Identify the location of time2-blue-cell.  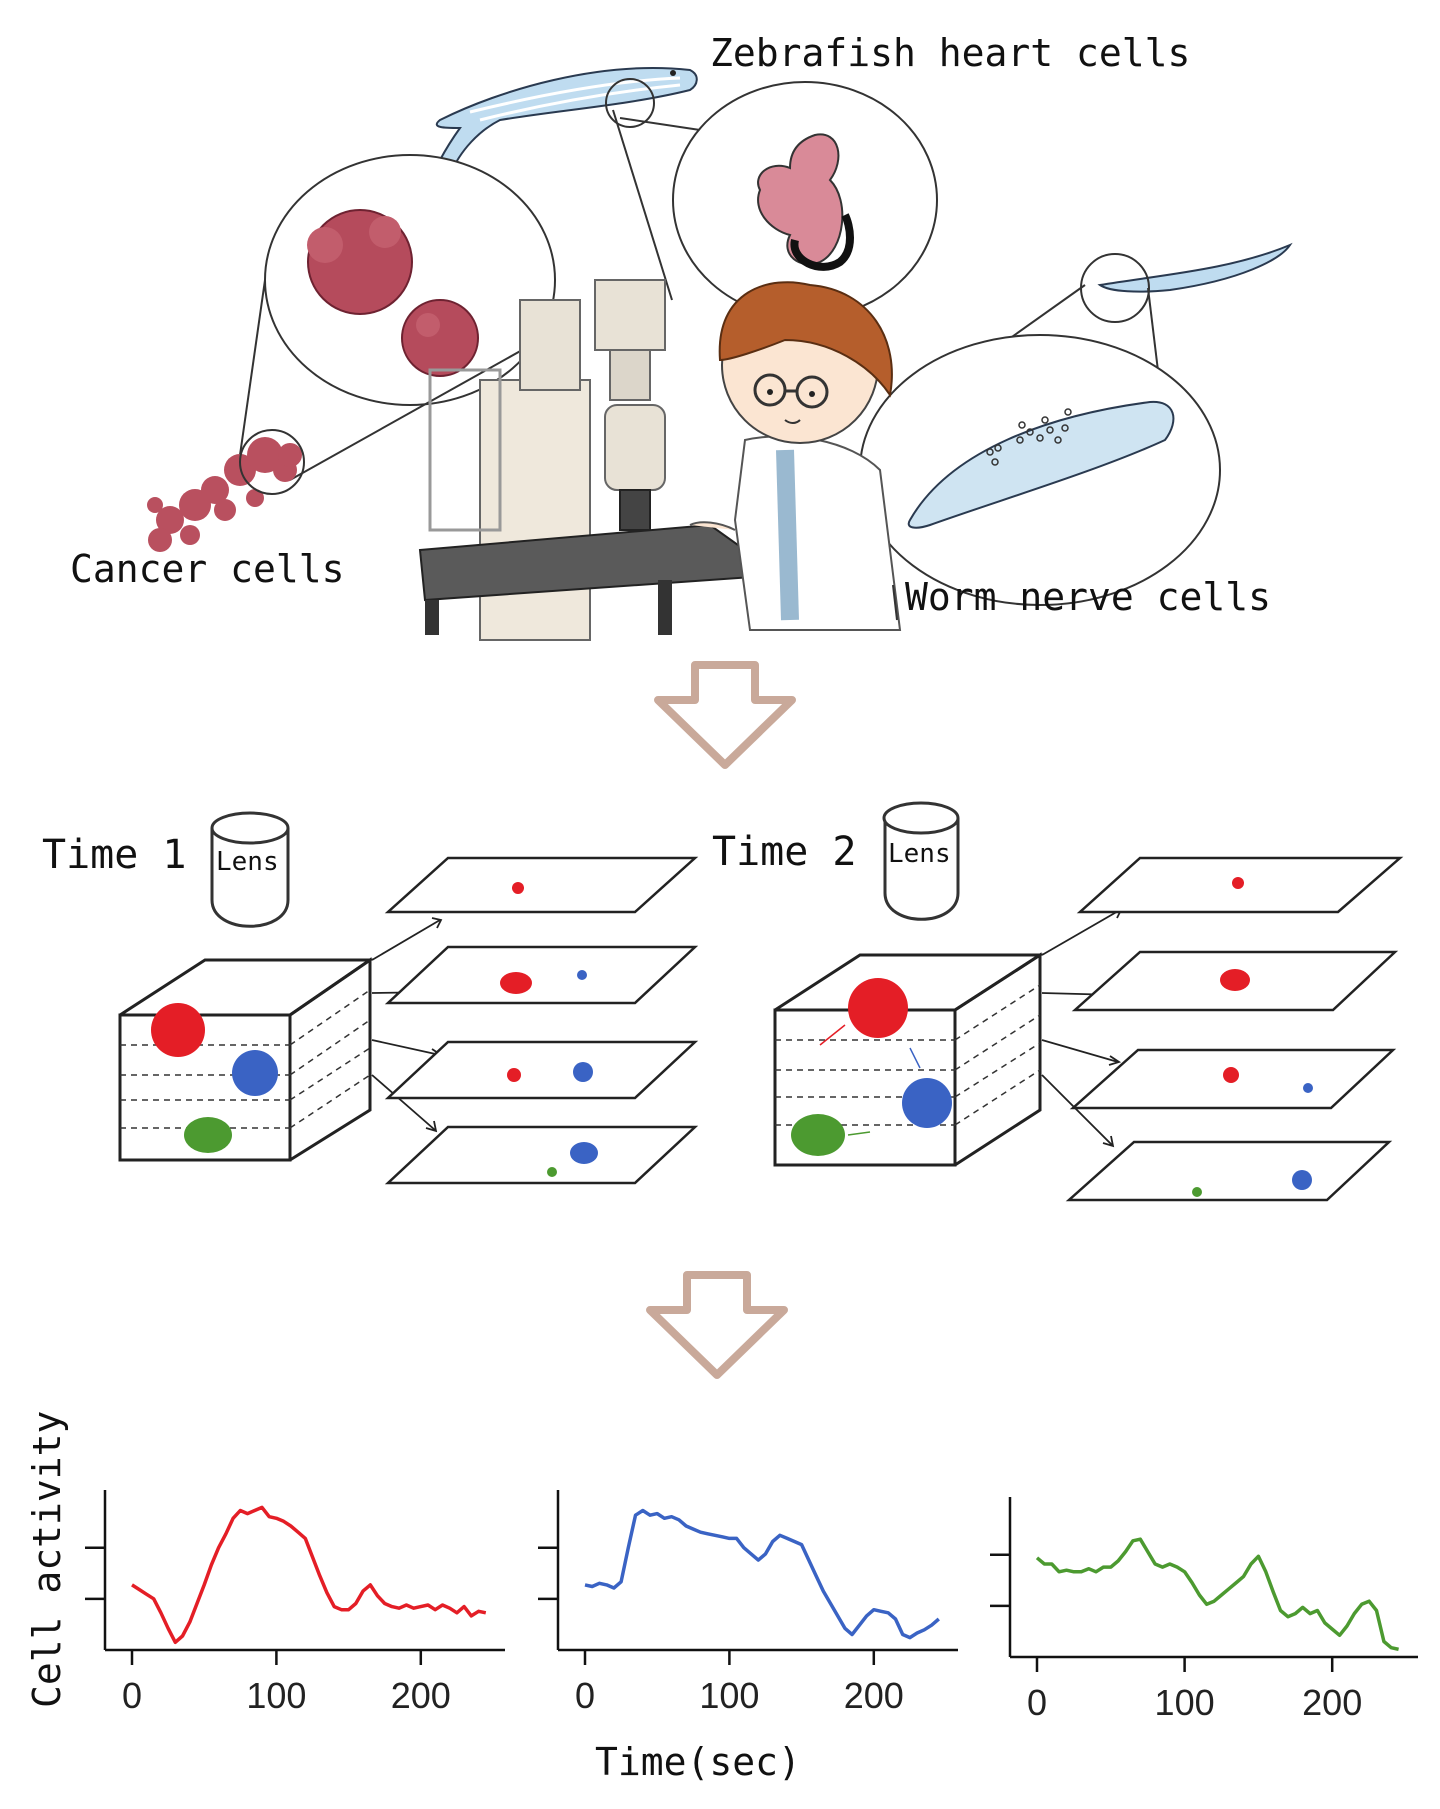
(927, 1103).